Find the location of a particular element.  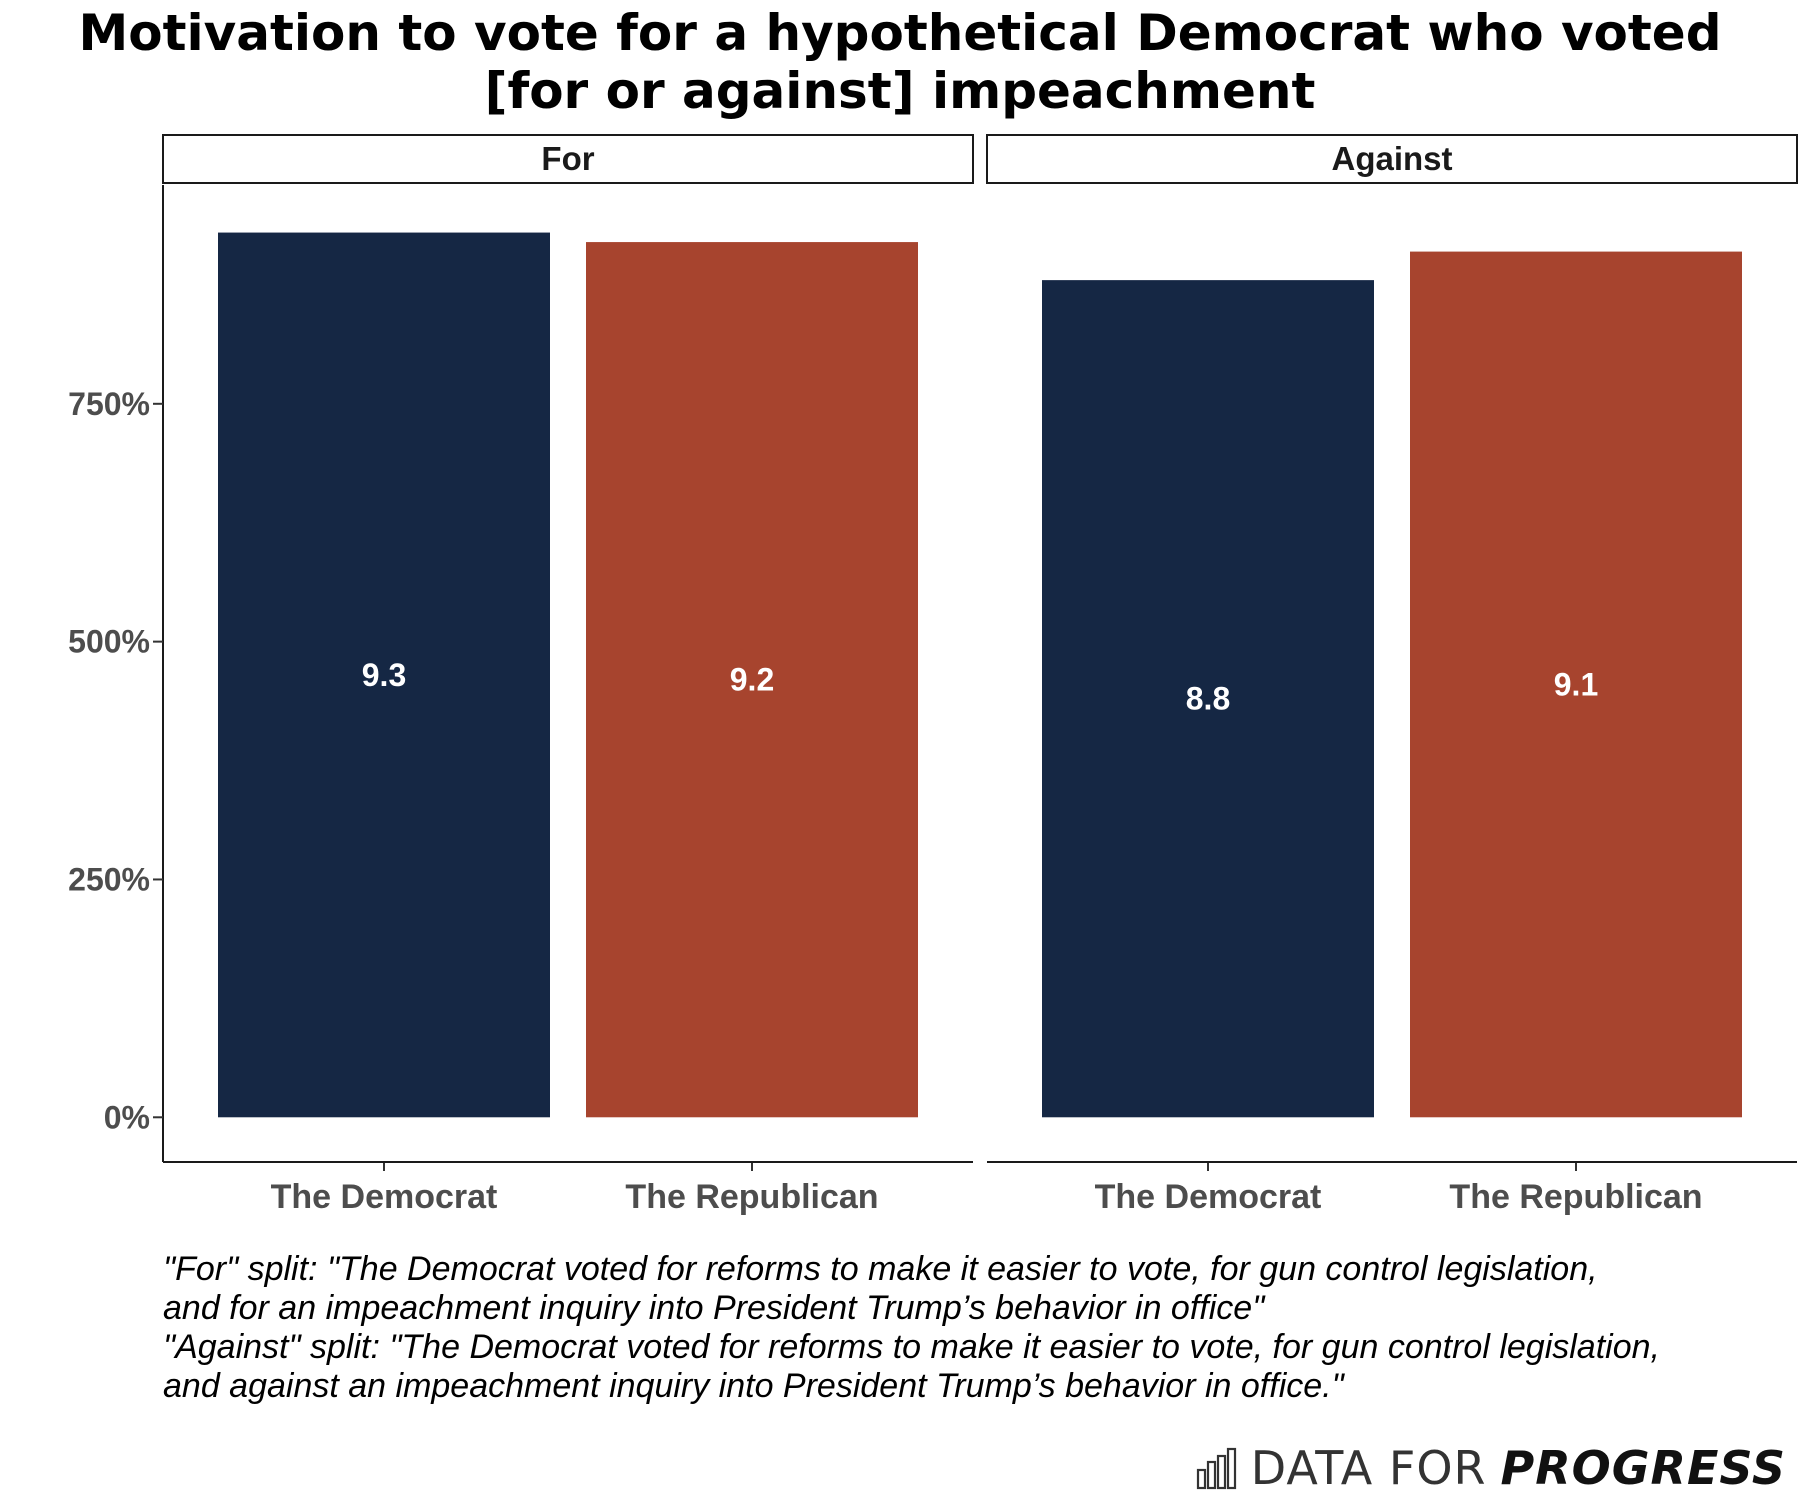

facet-strip-label: Against is located at coordinates (1391, 158).